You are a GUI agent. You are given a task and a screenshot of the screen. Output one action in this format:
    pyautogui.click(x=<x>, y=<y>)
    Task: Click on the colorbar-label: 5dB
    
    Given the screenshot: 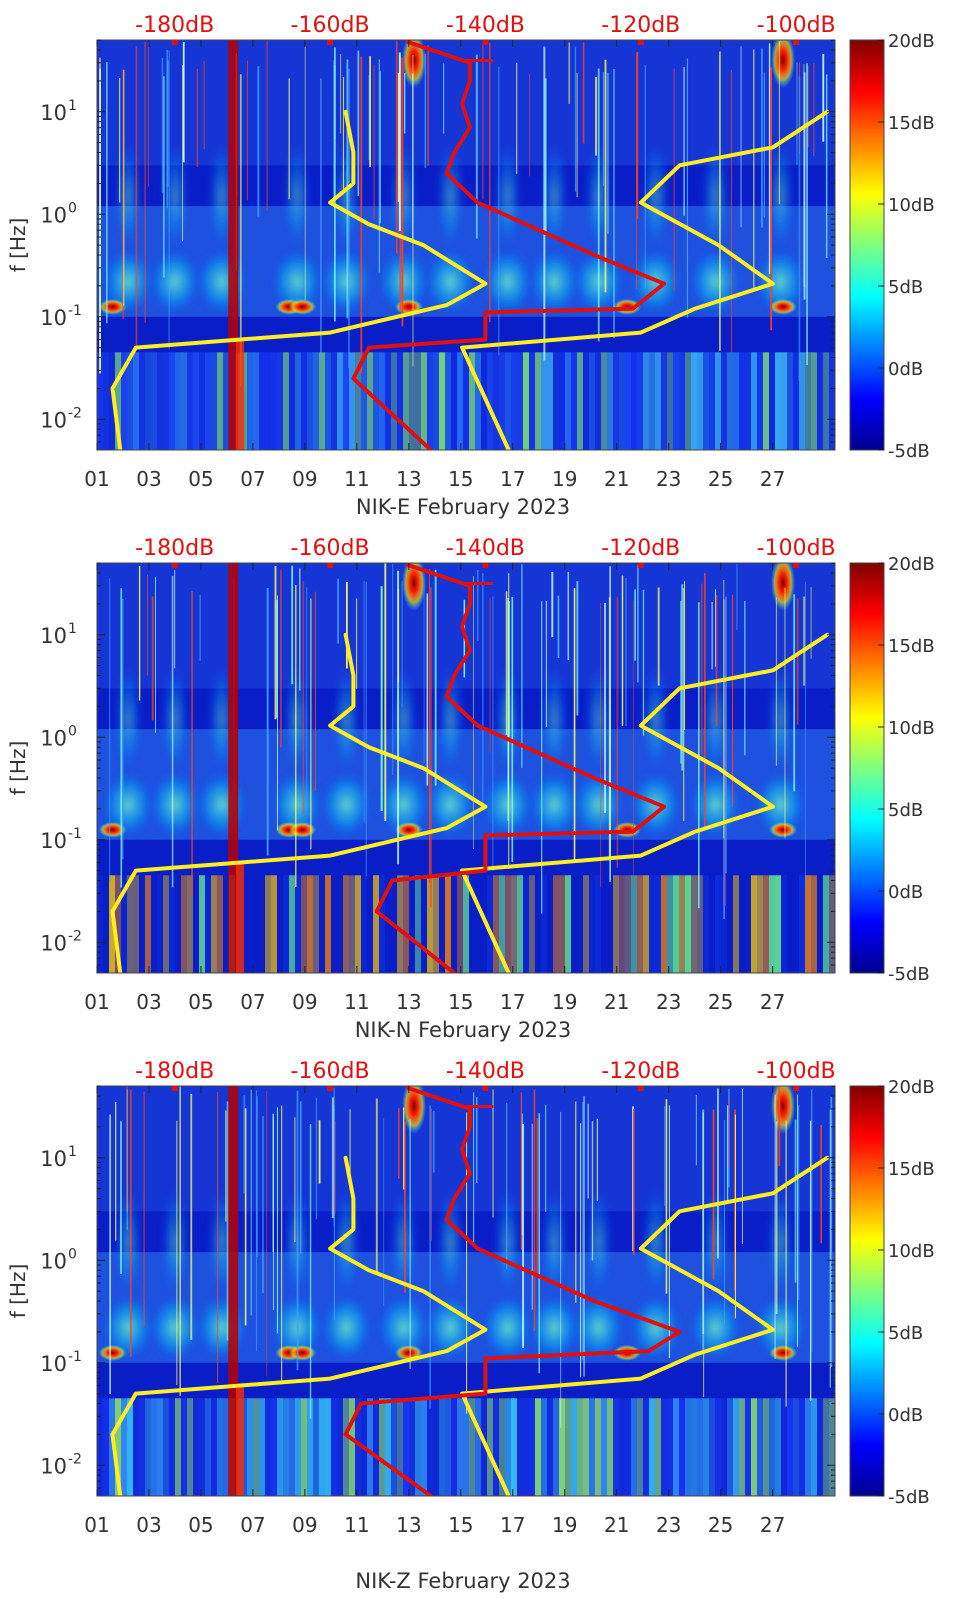 What is the action you would take?
    pyautogui.click(x=905, y=1333)
    